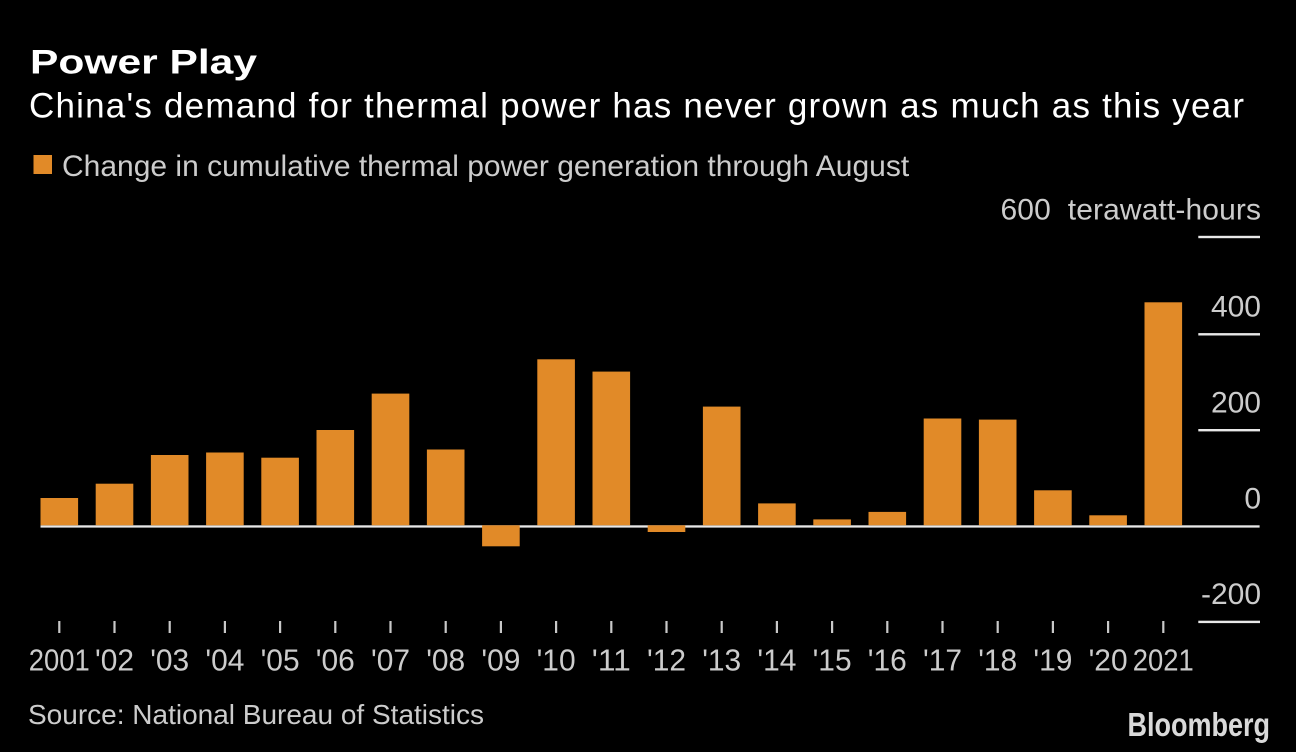 The height and width of the screenshot is (752, 1296). What do you see at coordinates (611, 660) in the screenshot?
I see `svg-text: '11` at bounding box center [611, 660].